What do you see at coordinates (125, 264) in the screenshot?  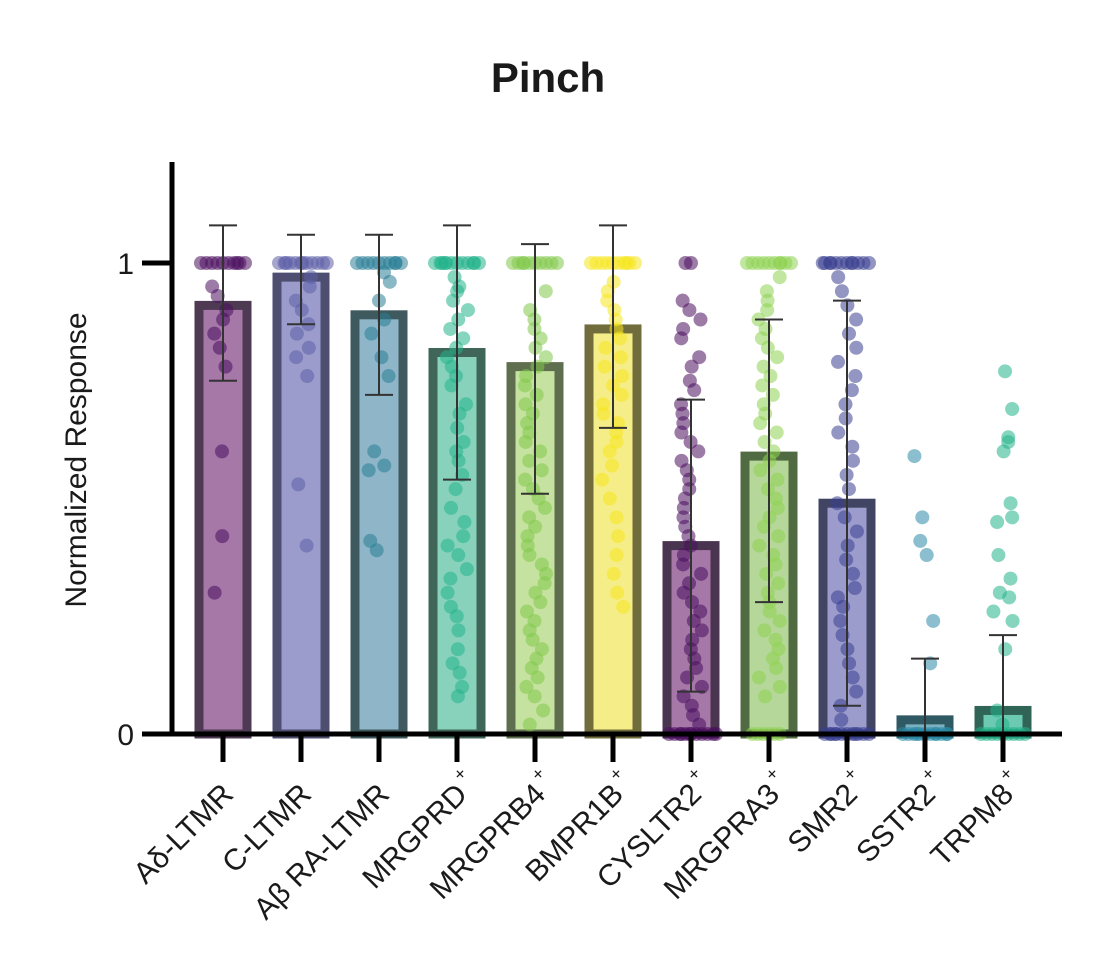 I see `y-tick-label-1: 1` at bounding box center [125, 264].